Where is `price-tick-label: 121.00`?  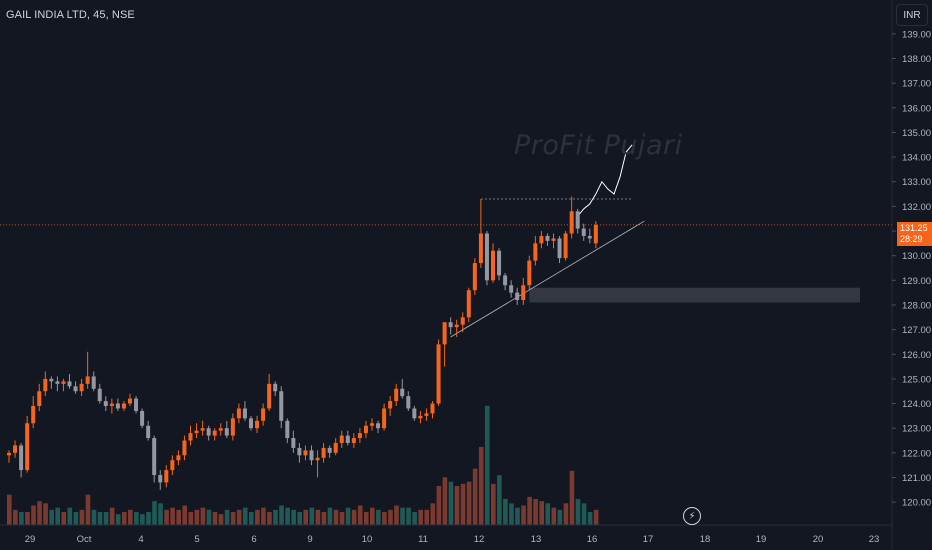 price-tick-label: 121.00 is located at coordinates (916, 478).